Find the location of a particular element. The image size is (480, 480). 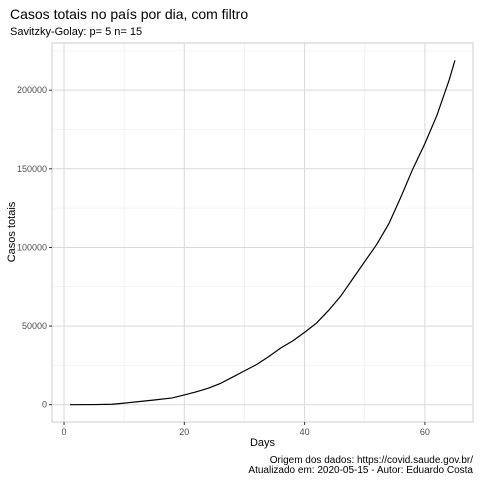

x-tick-label: 20 is located at coordinates (184, 432).